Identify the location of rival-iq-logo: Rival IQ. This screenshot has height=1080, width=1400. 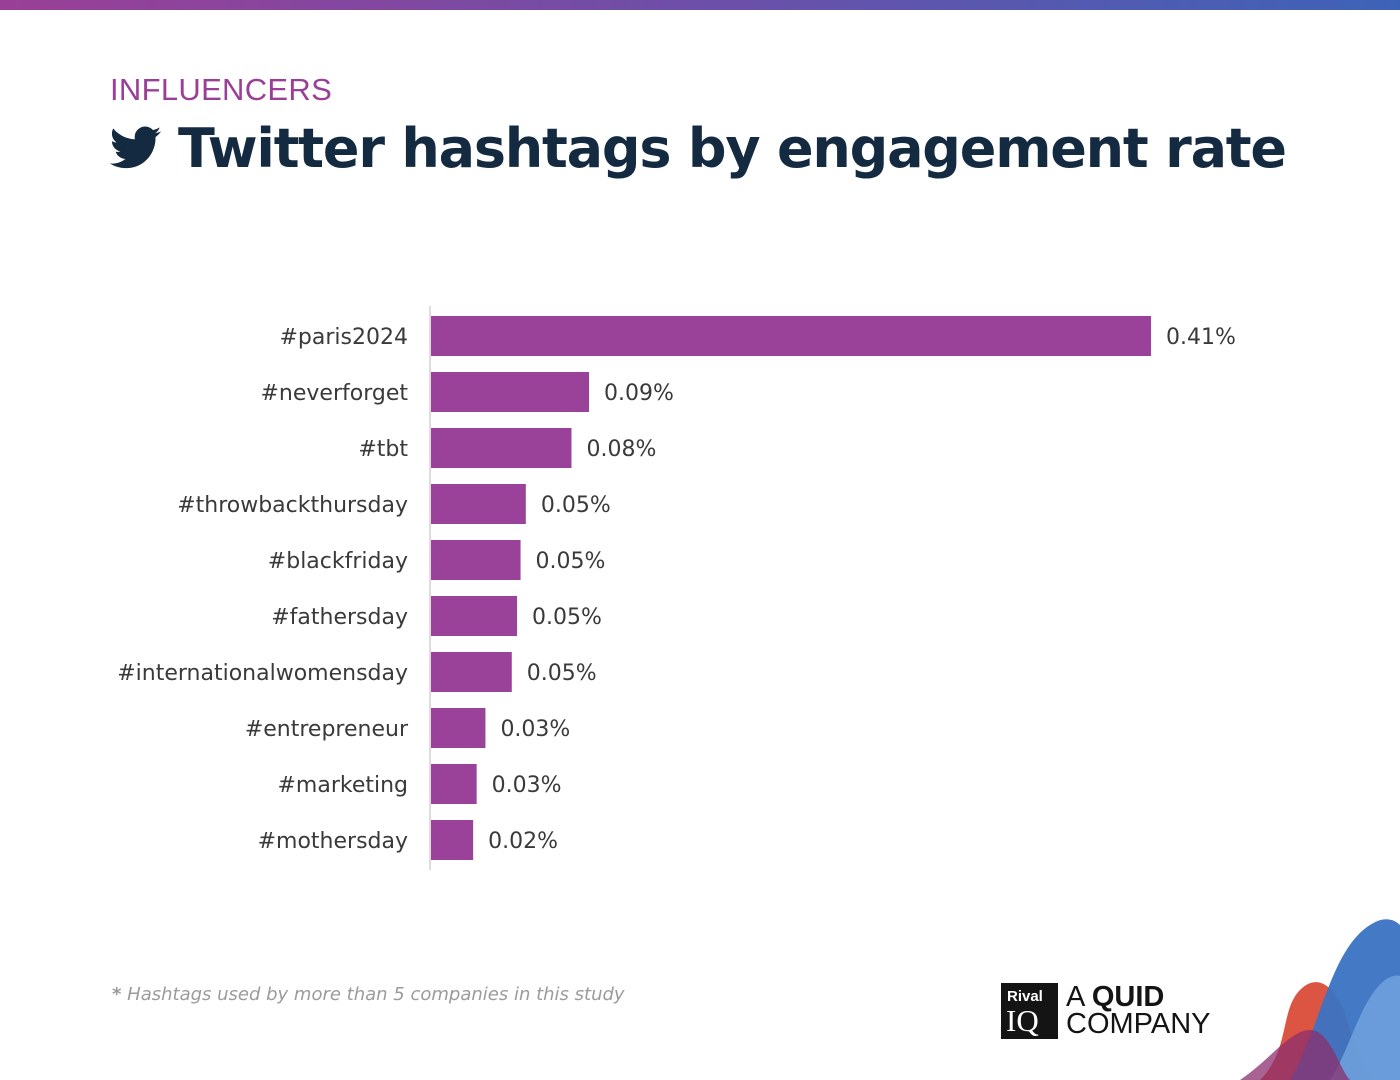
(1029, 1011).